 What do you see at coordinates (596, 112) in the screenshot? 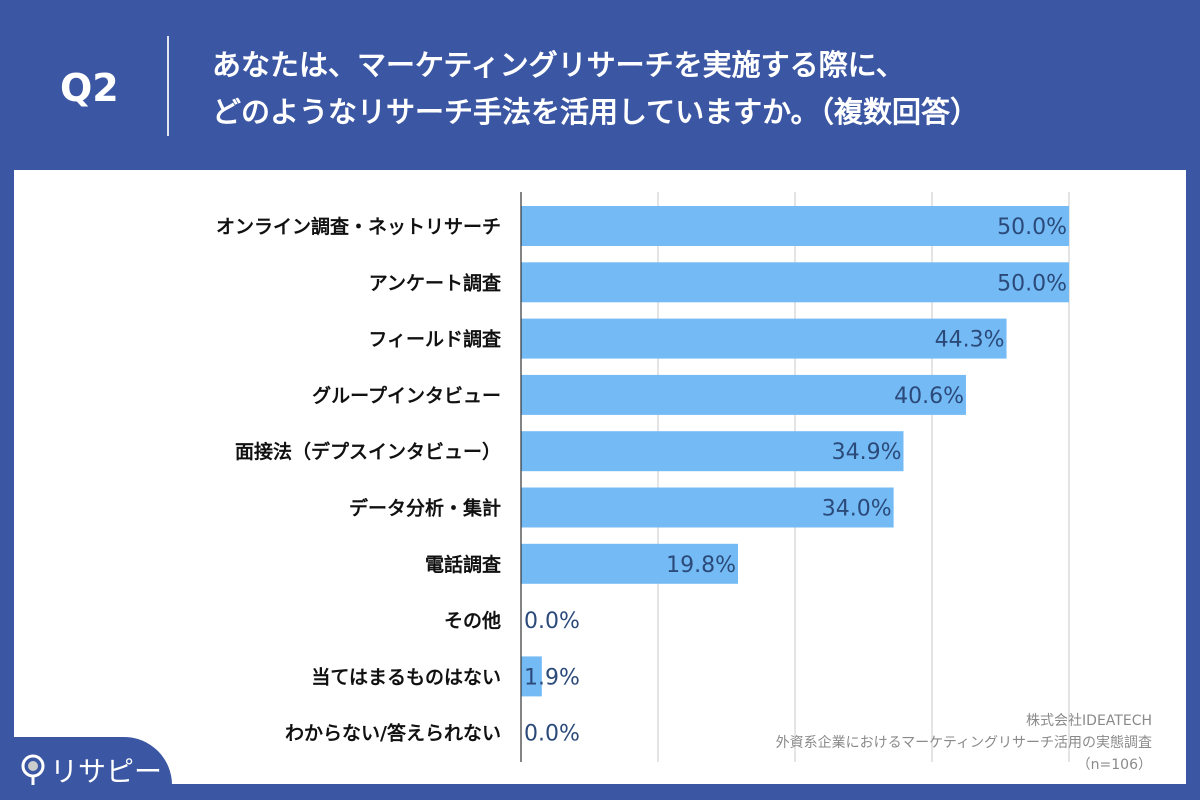
I see `question-line-2: どのようなリサーチ手法を活用していますか。（複数回答）` at bounding box center [596, 112].